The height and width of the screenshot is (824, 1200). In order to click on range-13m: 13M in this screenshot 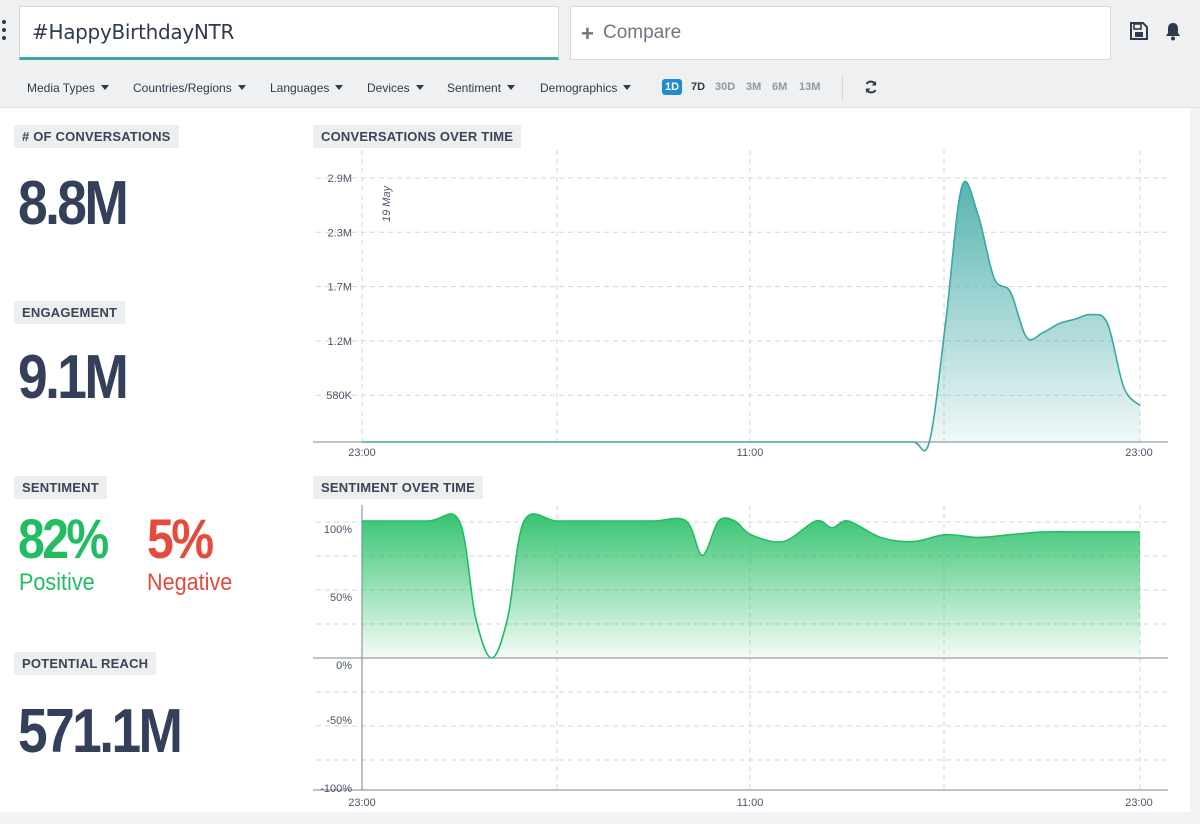, I will do `click(810, 87)`.